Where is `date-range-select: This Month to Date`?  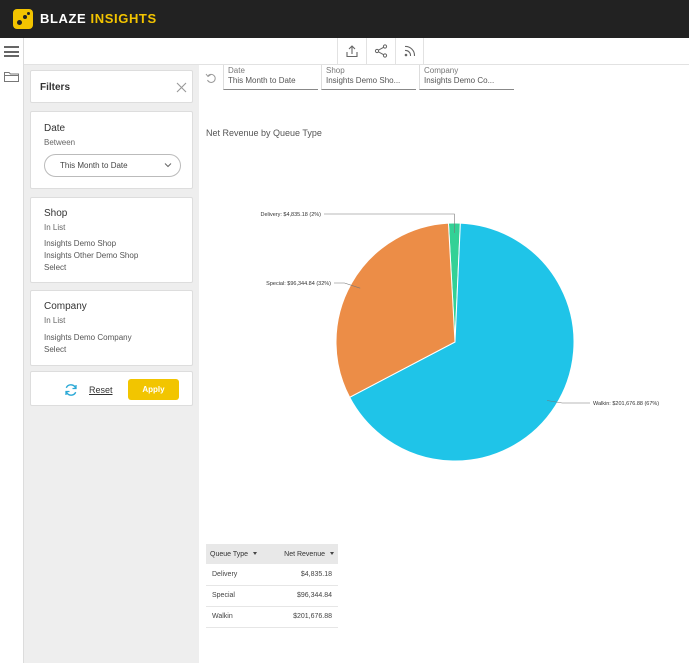
date-range-select: This Month to Date is located at coordinates (112, 165).